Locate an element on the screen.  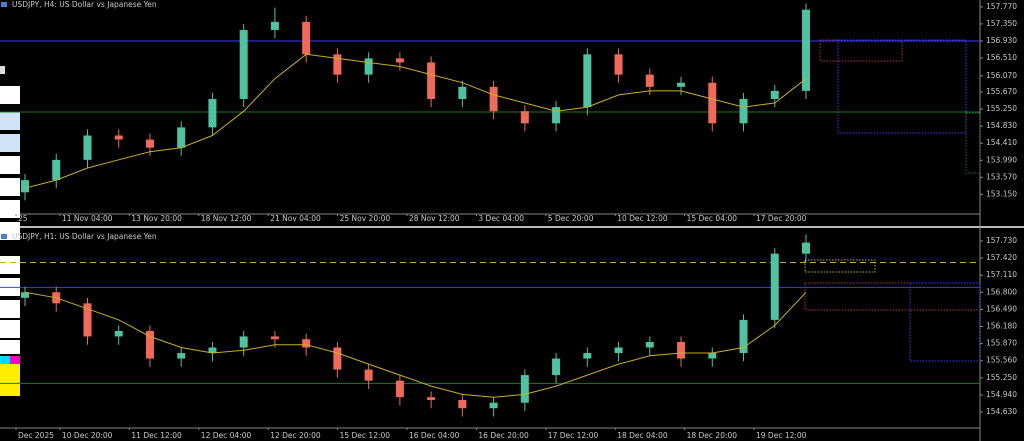
x-tick-label: 12 Dec 04:00 is located at coordinates (226, 435).